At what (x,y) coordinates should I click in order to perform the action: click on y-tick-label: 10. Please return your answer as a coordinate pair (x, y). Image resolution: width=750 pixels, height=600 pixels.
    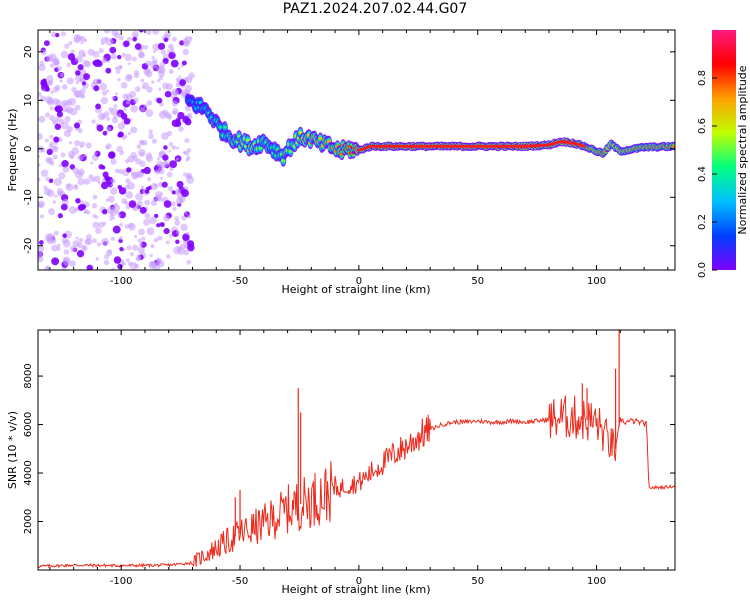
    Looking at the image, I should click on (28, 100).